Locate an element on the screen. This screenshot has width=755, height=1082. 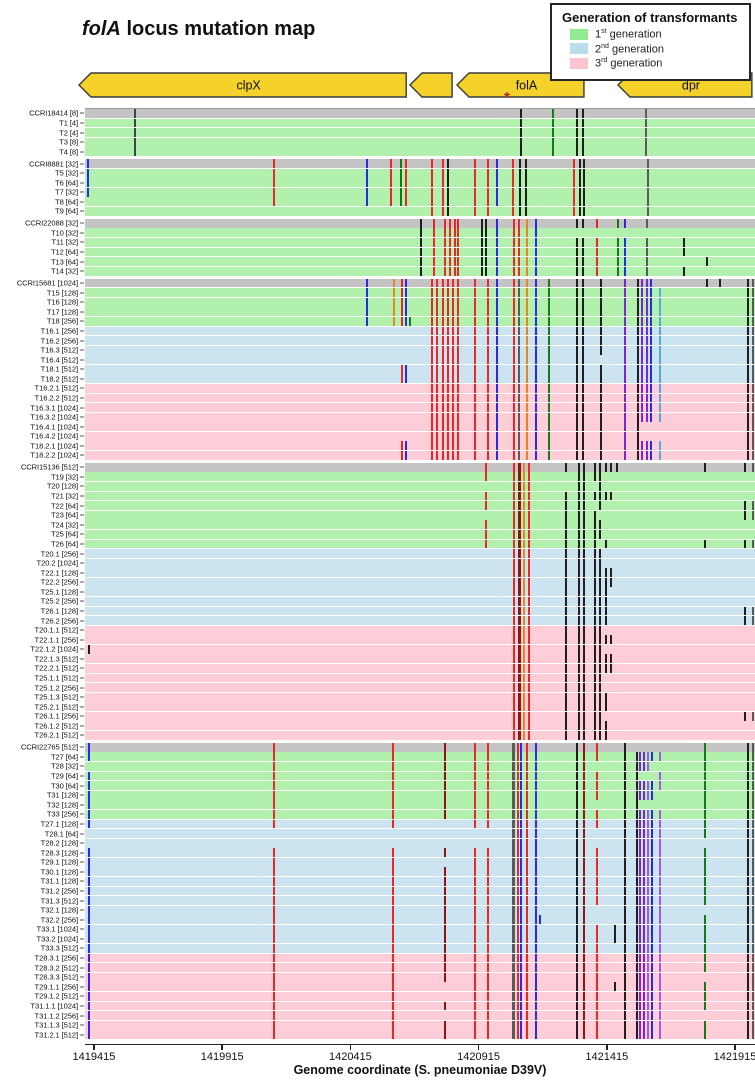
mutation-row: T28.3.3 [512] is located at coordinates (395, 977).